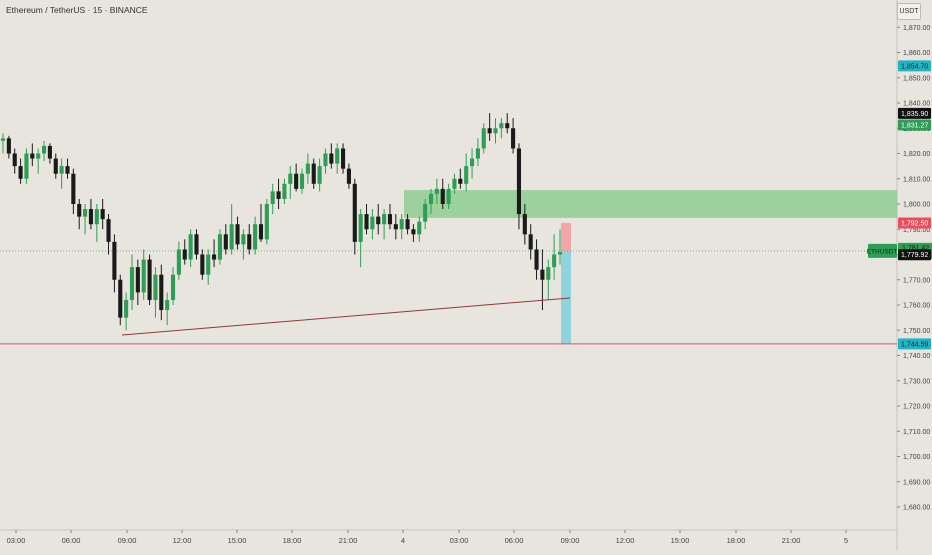  I want to click on y-tick-label: 1,750.00, so click(916, 331).